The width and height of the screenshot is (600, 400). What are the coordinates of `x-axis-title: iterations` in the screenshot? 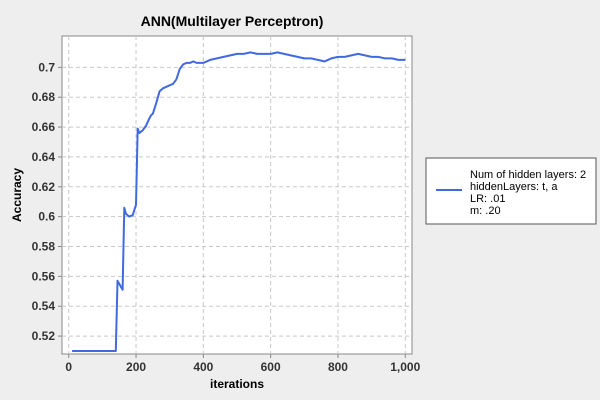 It's located at (237, 384).